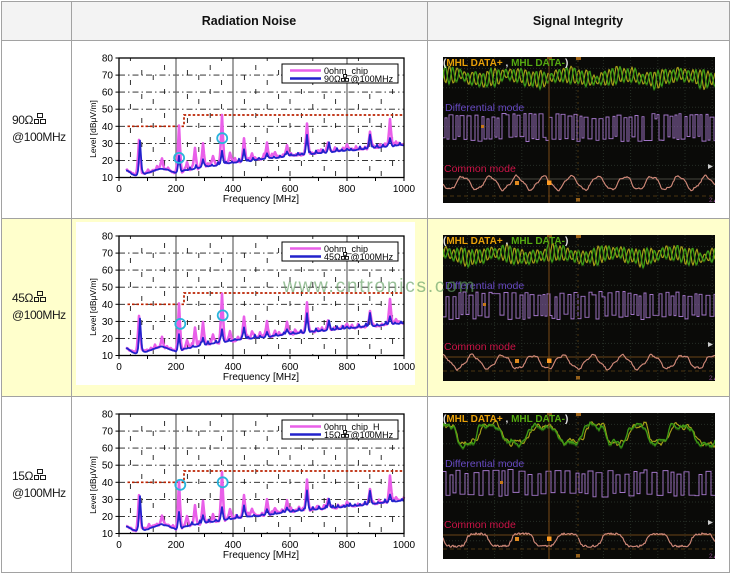  I want to click on svg-text: 15Ω, so click(332, 435).